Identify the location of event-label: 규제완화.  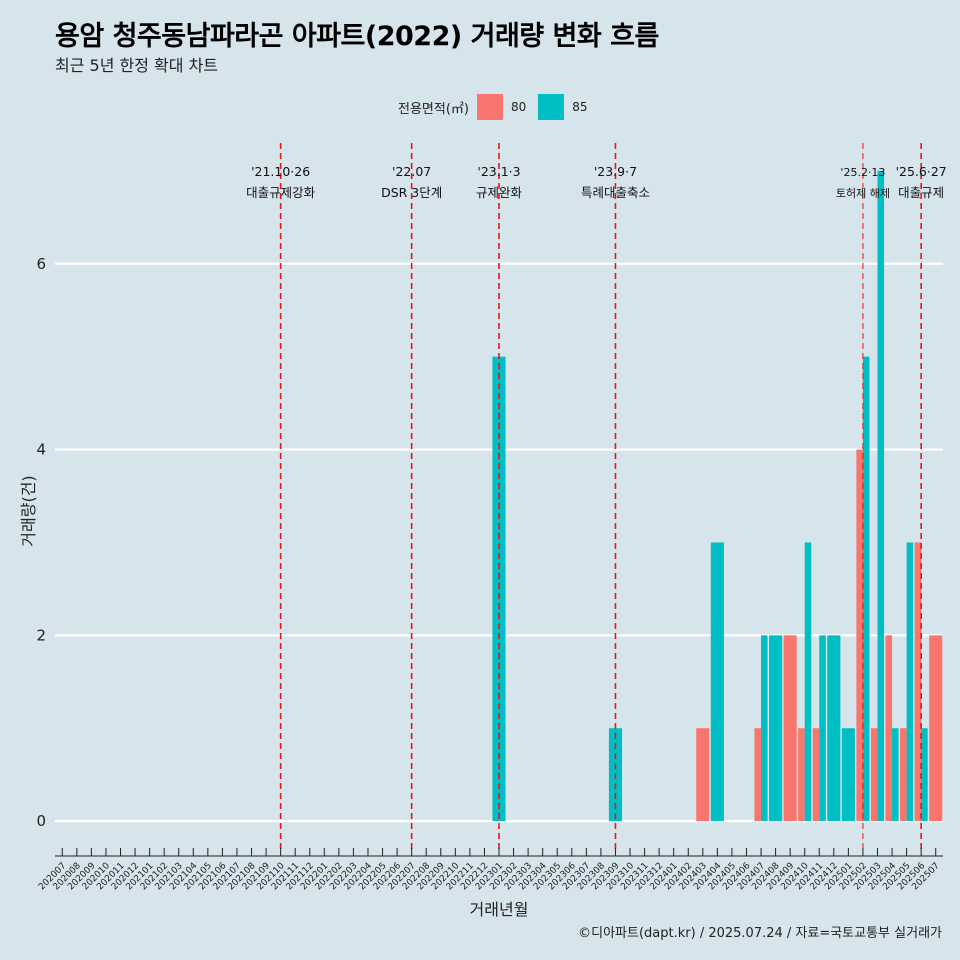
(499, 192).